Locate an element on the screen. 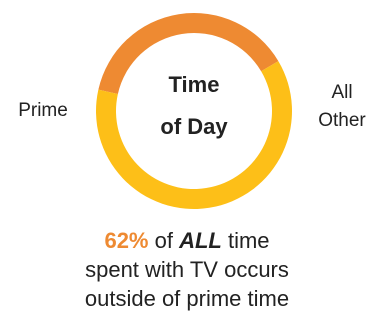 The width and height of the screenshot is (374, 327). caption-emphasis: ALL is located at coordinates (200, 240).